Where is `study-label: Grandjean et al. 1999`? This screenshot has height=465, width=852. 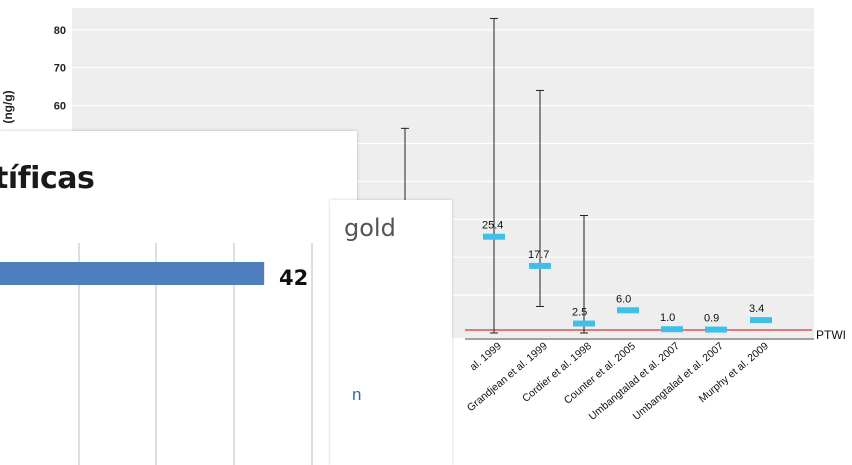 study-label: Grandjean et al. 1999 is located at coordinates (507, 377).